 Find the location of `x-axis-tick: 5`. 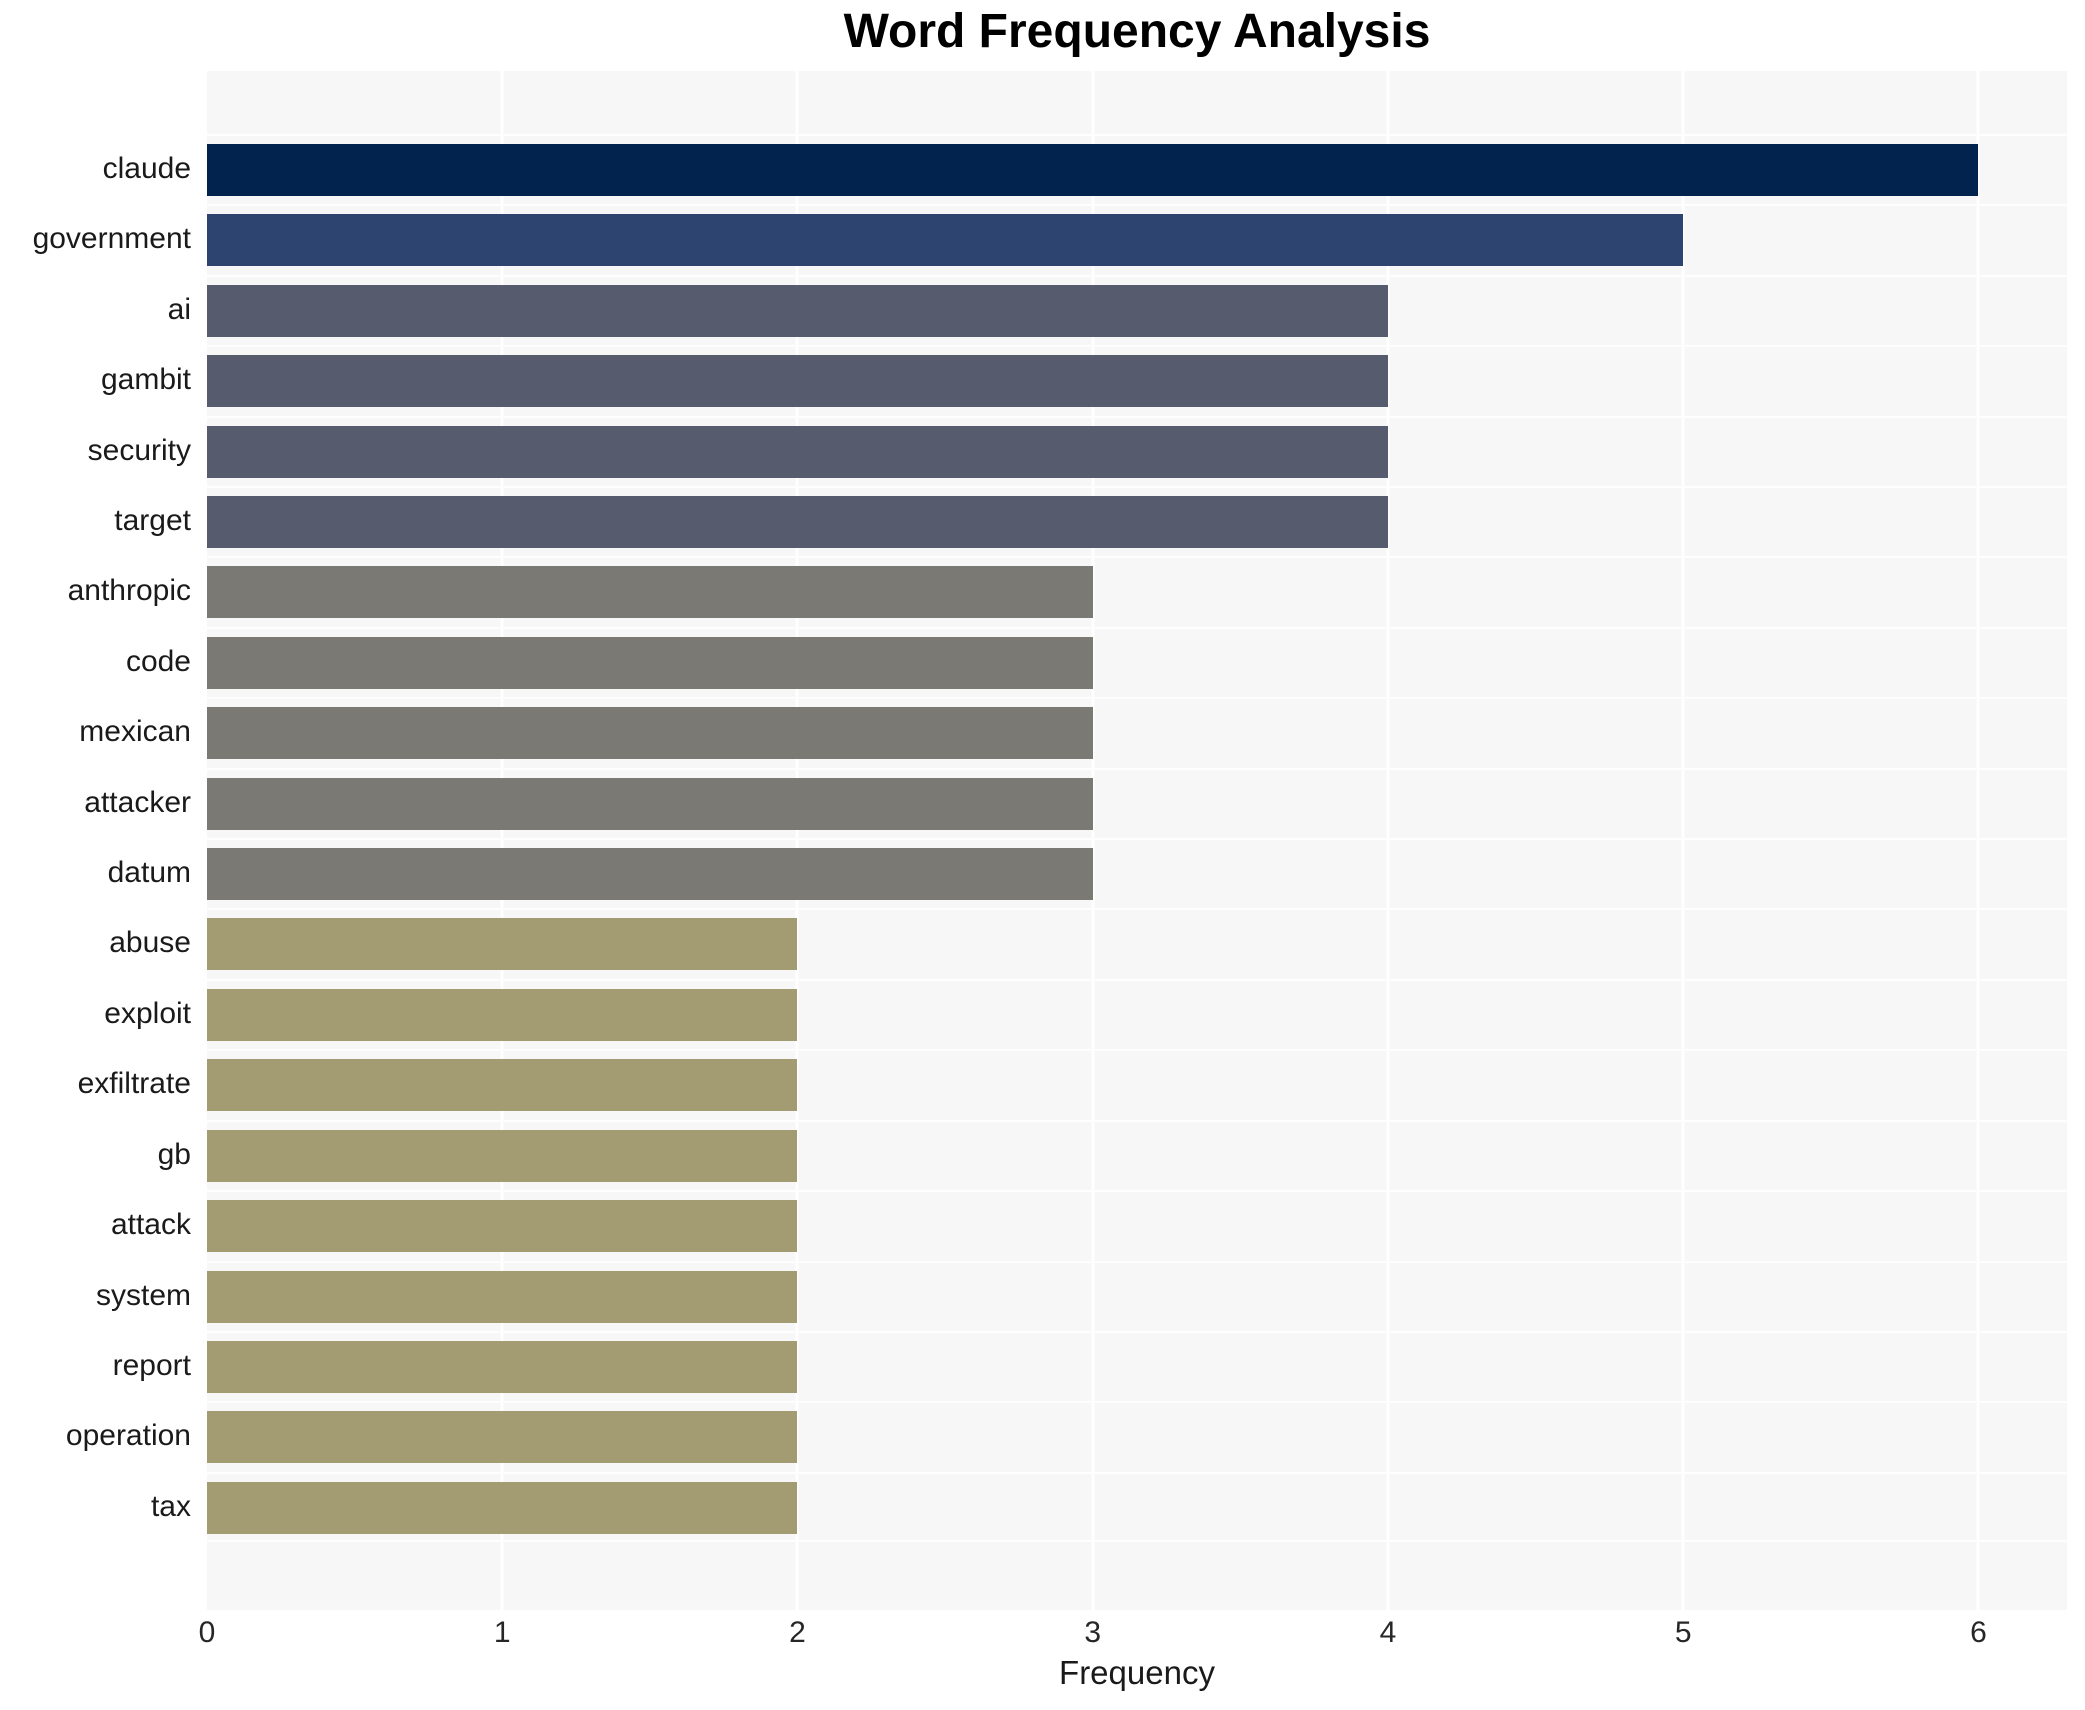

x-axis-tick: 5 is located at coordinates (1683, 1632).